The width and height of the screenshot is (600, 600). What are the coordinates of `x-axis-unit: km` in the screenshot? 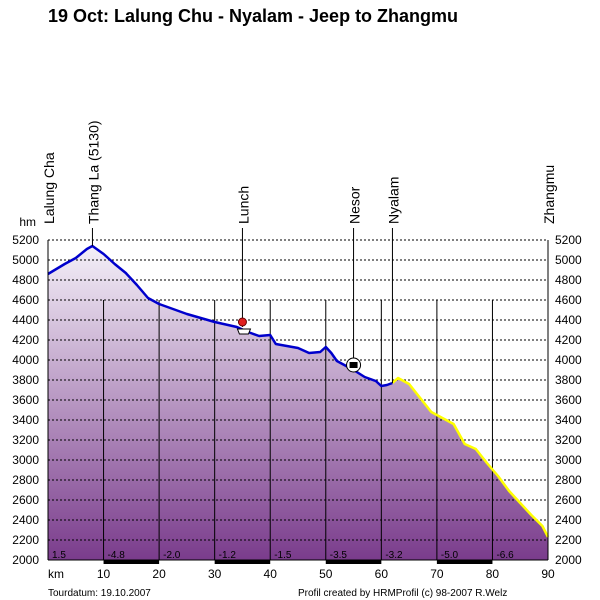 It's located at (56, 574).